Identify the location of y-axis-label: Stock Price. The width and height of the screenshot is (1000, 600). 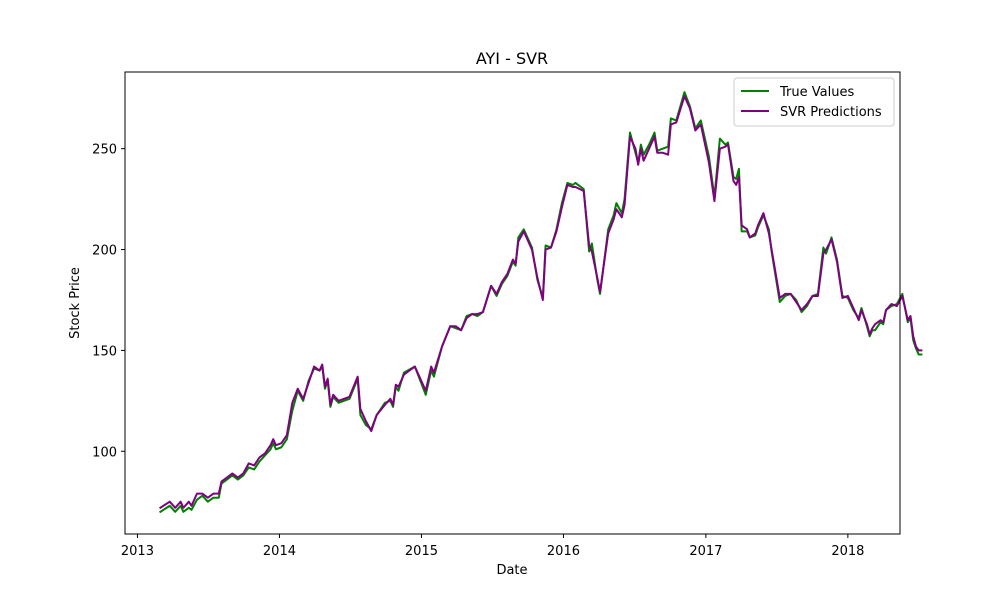
(75, 303).